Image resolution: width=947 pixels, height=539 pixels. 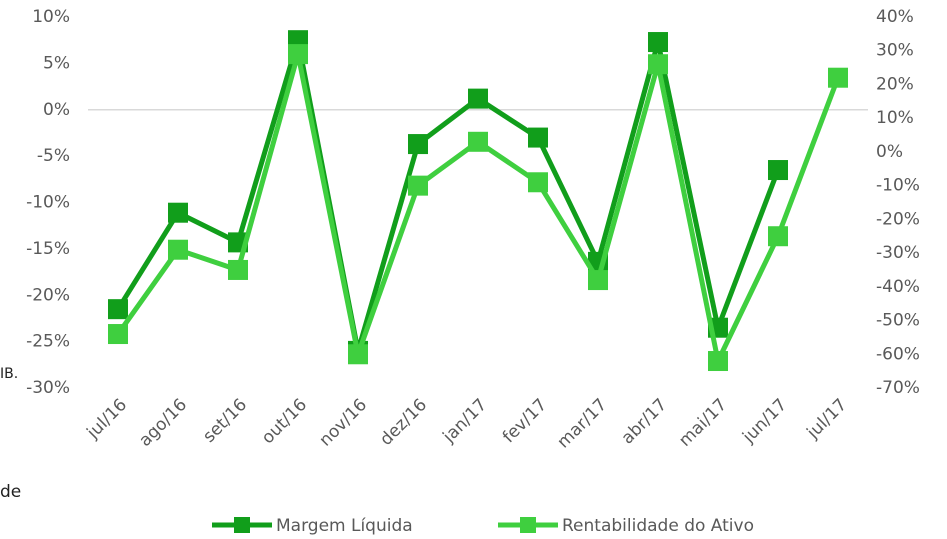 I want to click on y-tick-label: 5%, so click(x=56, y=63).